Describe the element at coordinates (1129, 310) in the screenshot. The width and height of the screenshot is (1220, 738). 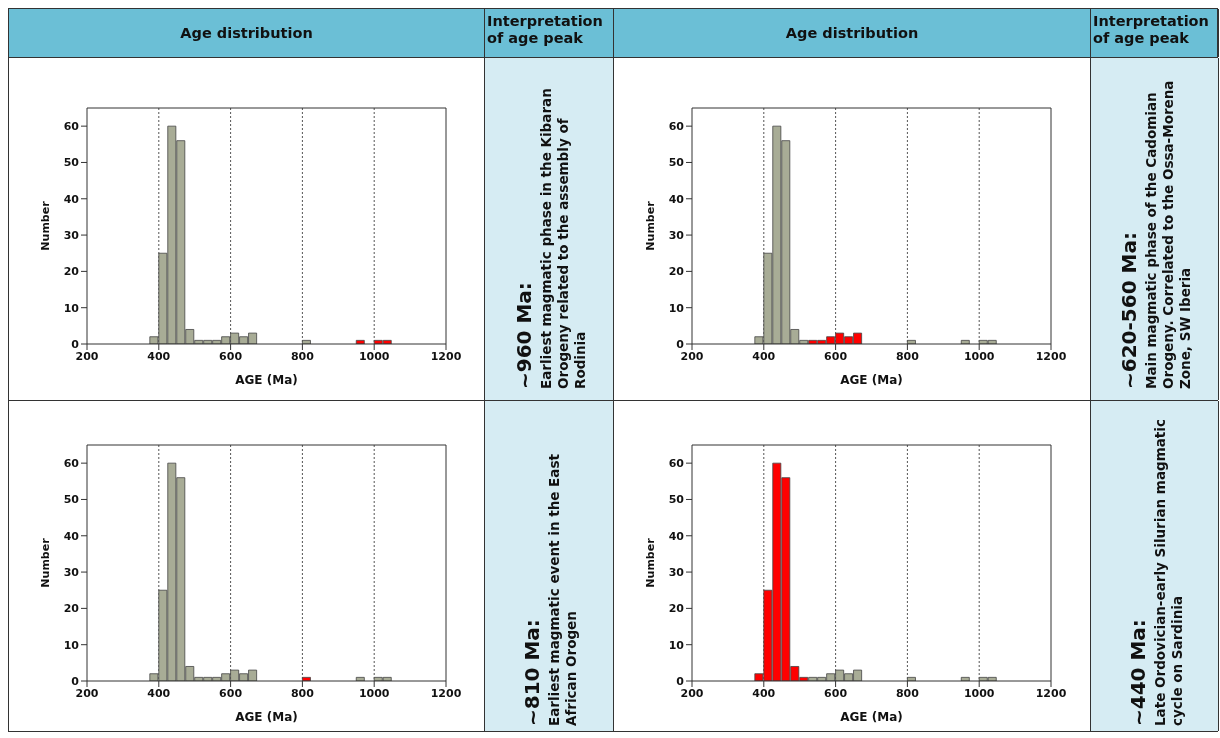
I see `text: ~620-560 Ma:` at that location.